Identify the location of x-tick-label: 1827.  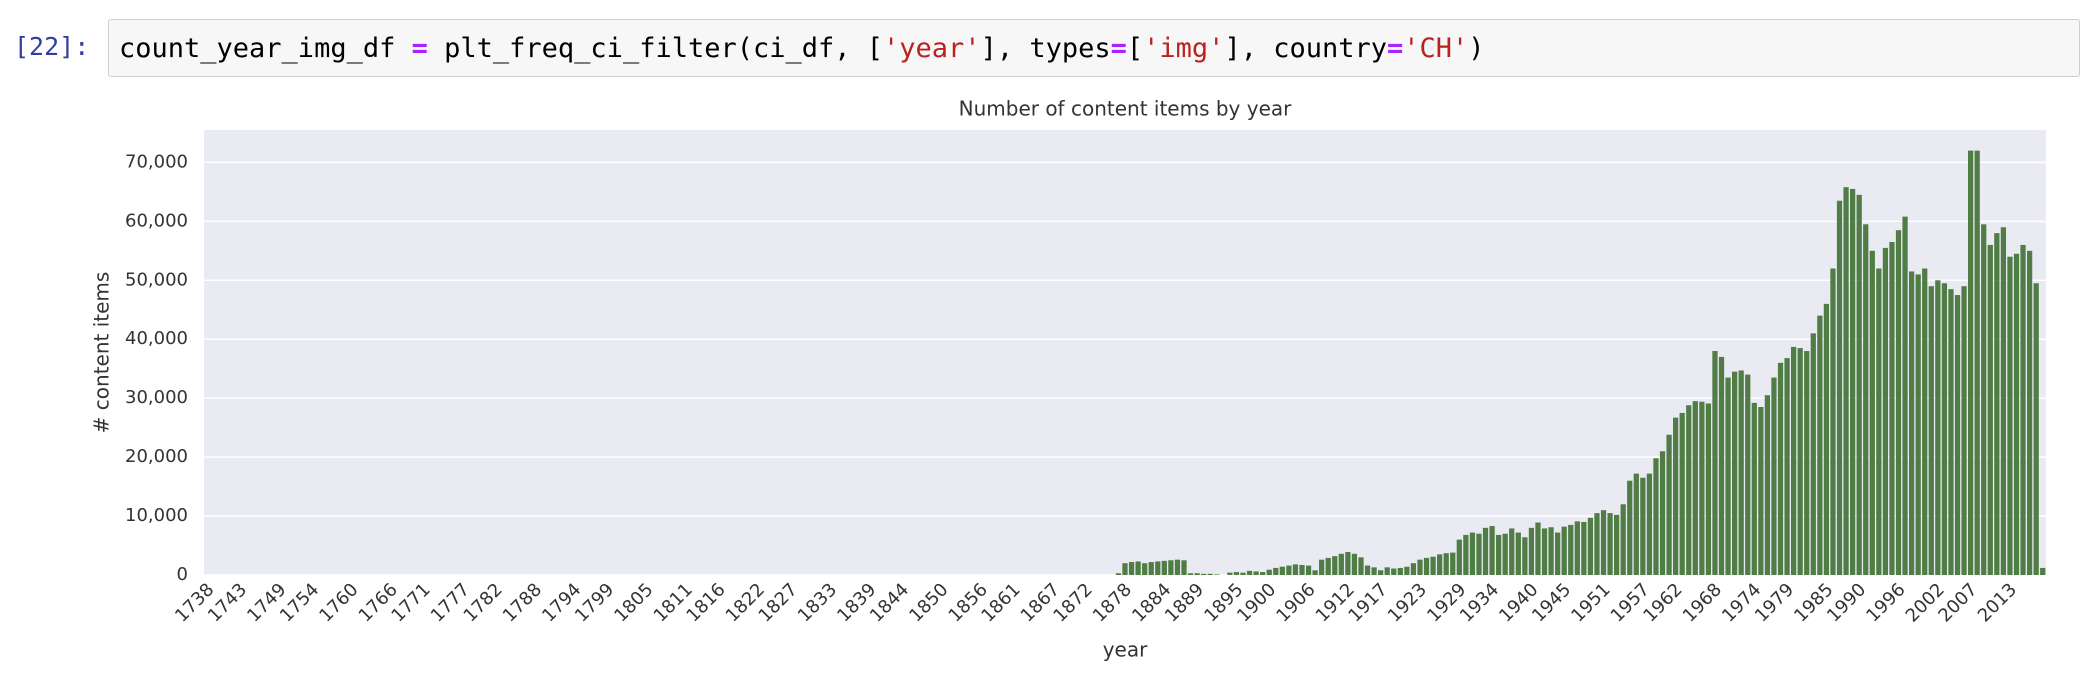
(778, 602).